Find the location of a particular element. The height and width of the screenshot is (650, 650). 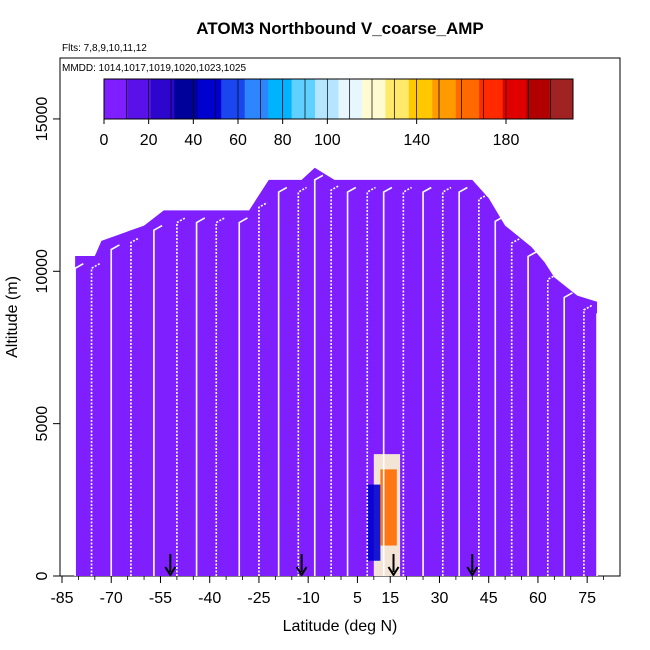

x-tick-label-45: 45 is located at coordinates (489, 598).